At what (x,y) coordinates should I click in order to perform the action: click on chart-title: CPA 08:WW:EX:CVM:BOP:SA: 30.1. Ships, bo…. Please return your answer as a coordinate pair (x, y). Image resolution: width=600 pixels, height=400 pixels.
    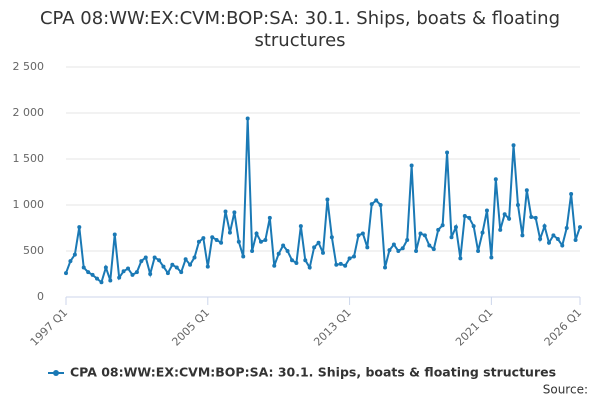
    Looking at the image, I should click on (300, 29).